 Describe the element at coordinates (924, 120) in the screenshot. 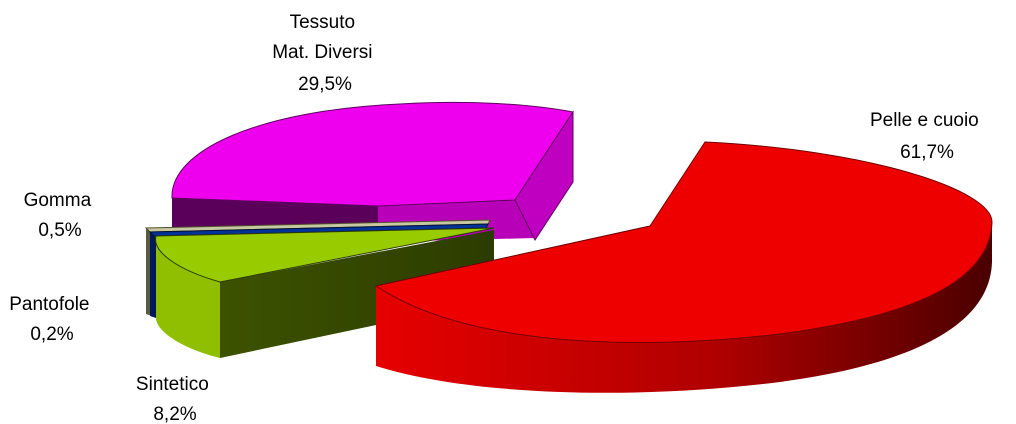

I see `label-pelle-line1: Pelle e cuoio` at that location.